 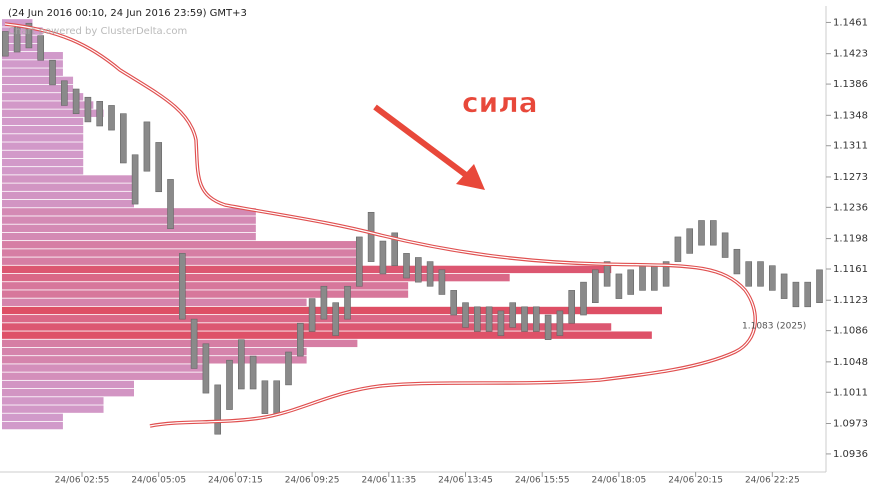 What do you see at coordinates (850, 362) in the screenshot?
I see `y-tick-label: 1.1048` at bounding box center [850, 362].